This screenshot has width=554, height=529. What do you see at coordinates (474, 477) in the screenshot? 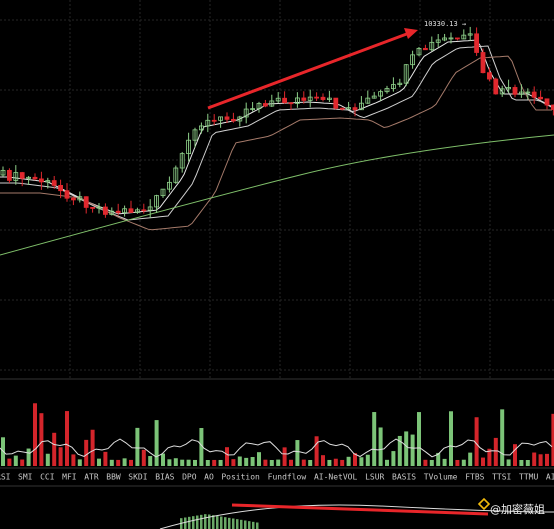
I see `indicator-tab: FTBS` at bounding box center [474, 477].